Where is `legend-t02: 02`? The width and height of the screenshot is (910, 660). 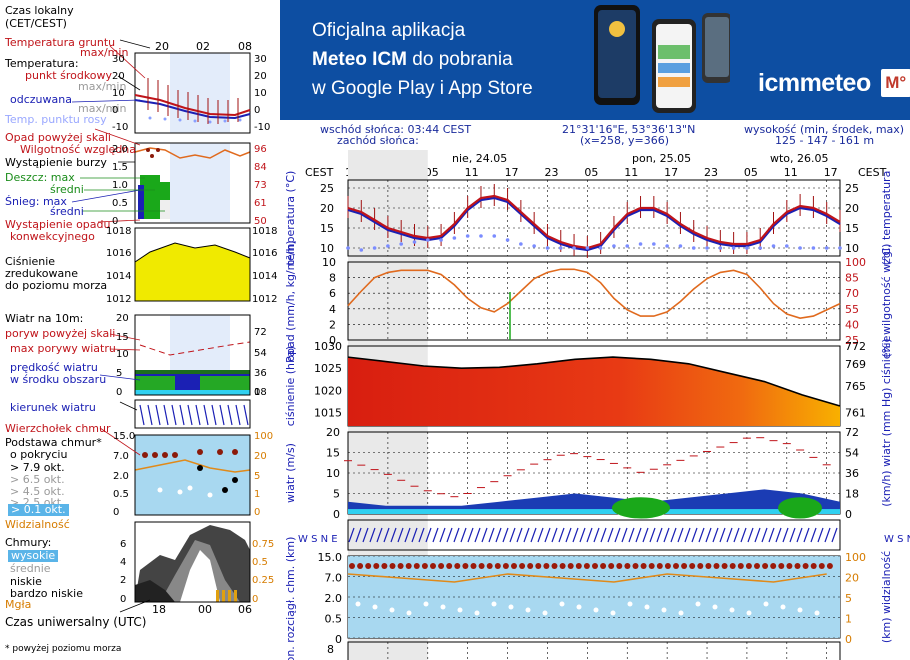
legend-t02: 02 is located at coordinates (203, 46).